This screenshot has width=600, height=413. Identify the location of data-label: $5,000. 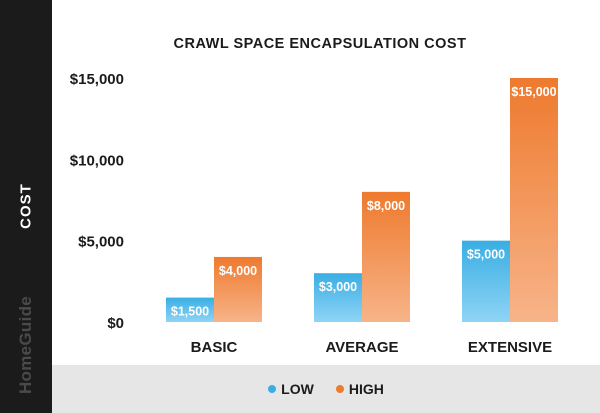
(486, 255).